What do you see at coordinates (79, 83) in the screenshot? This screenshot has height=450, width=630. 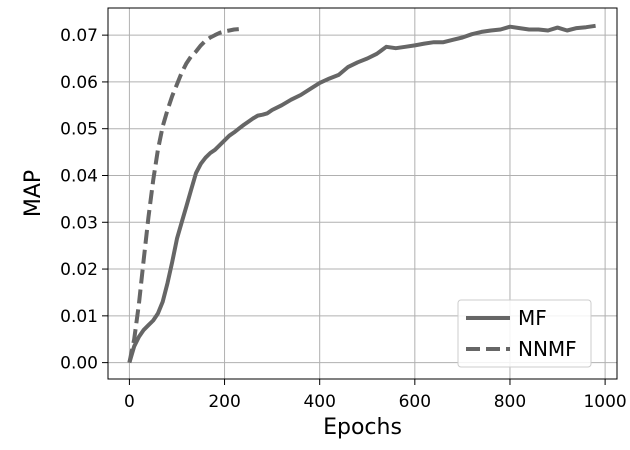 I see `y-tick-label: 0.06` at bounding box center [79, 83].